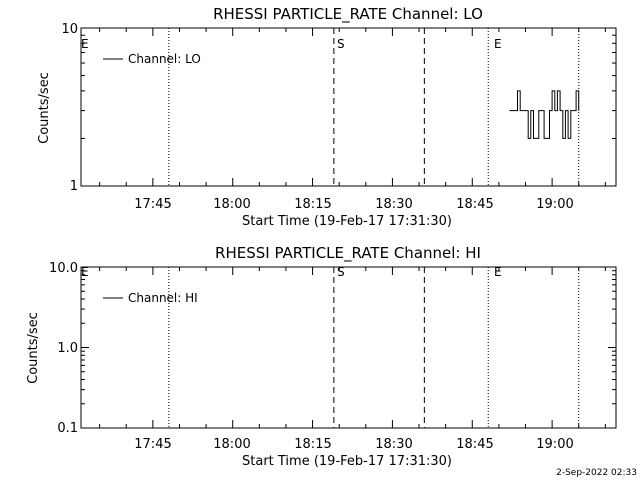  What do you see at coordinates (312, 204) in the screenshot?
I see `panel-lo-xtick-label: 18:15` at bounding box center [312, 204].